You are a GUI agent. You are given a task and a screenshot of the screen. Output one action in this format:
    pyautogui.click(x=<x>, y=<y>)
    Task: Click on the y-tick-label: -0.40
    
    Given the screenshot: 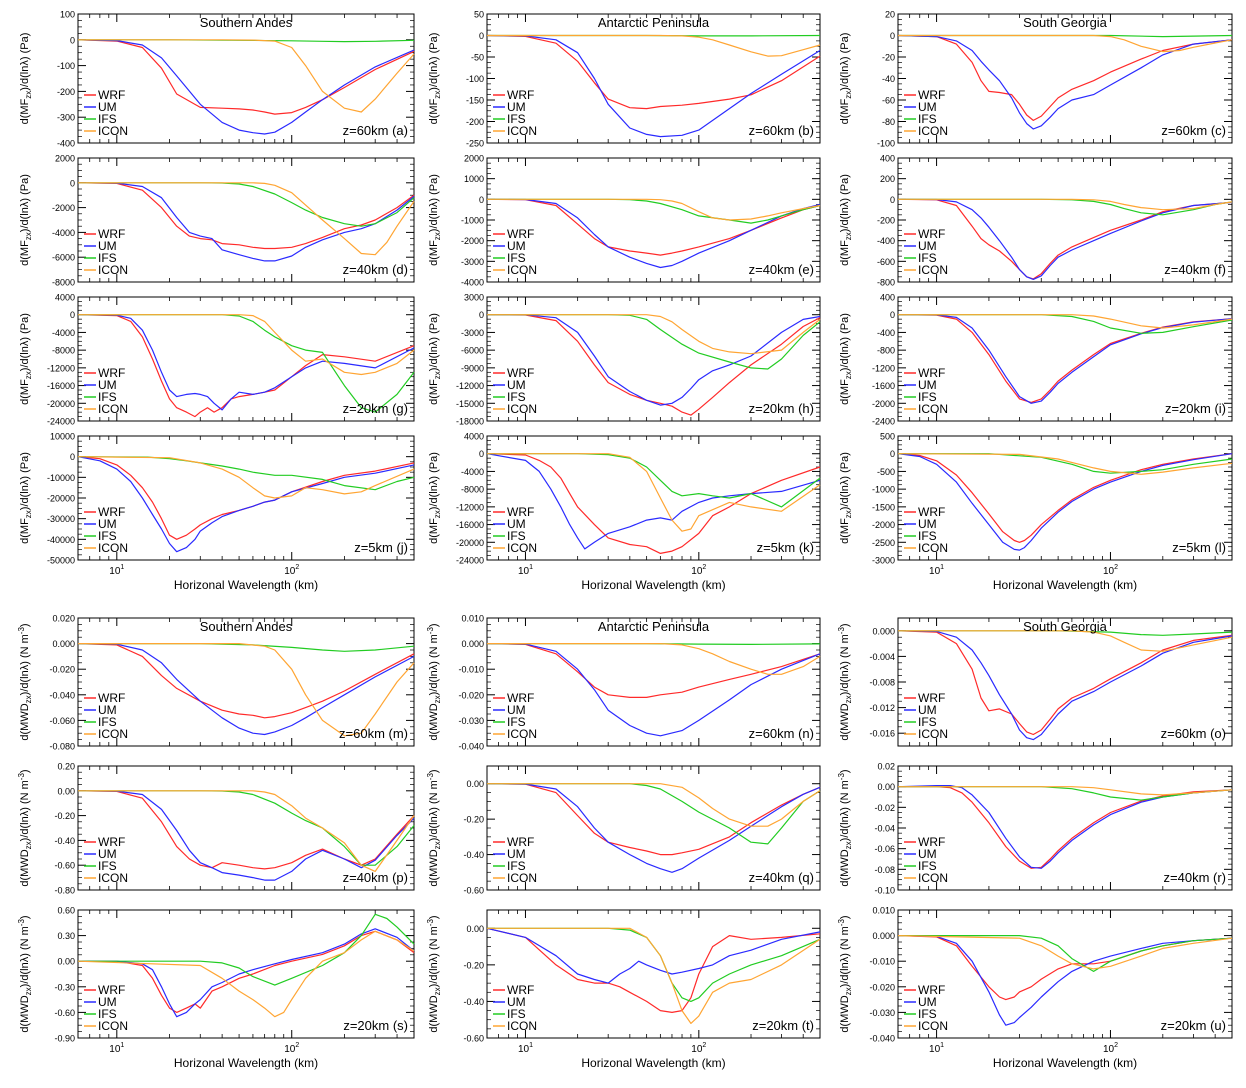 What is the action you would take?
    pyautogui.click(x=64, y=841)
    